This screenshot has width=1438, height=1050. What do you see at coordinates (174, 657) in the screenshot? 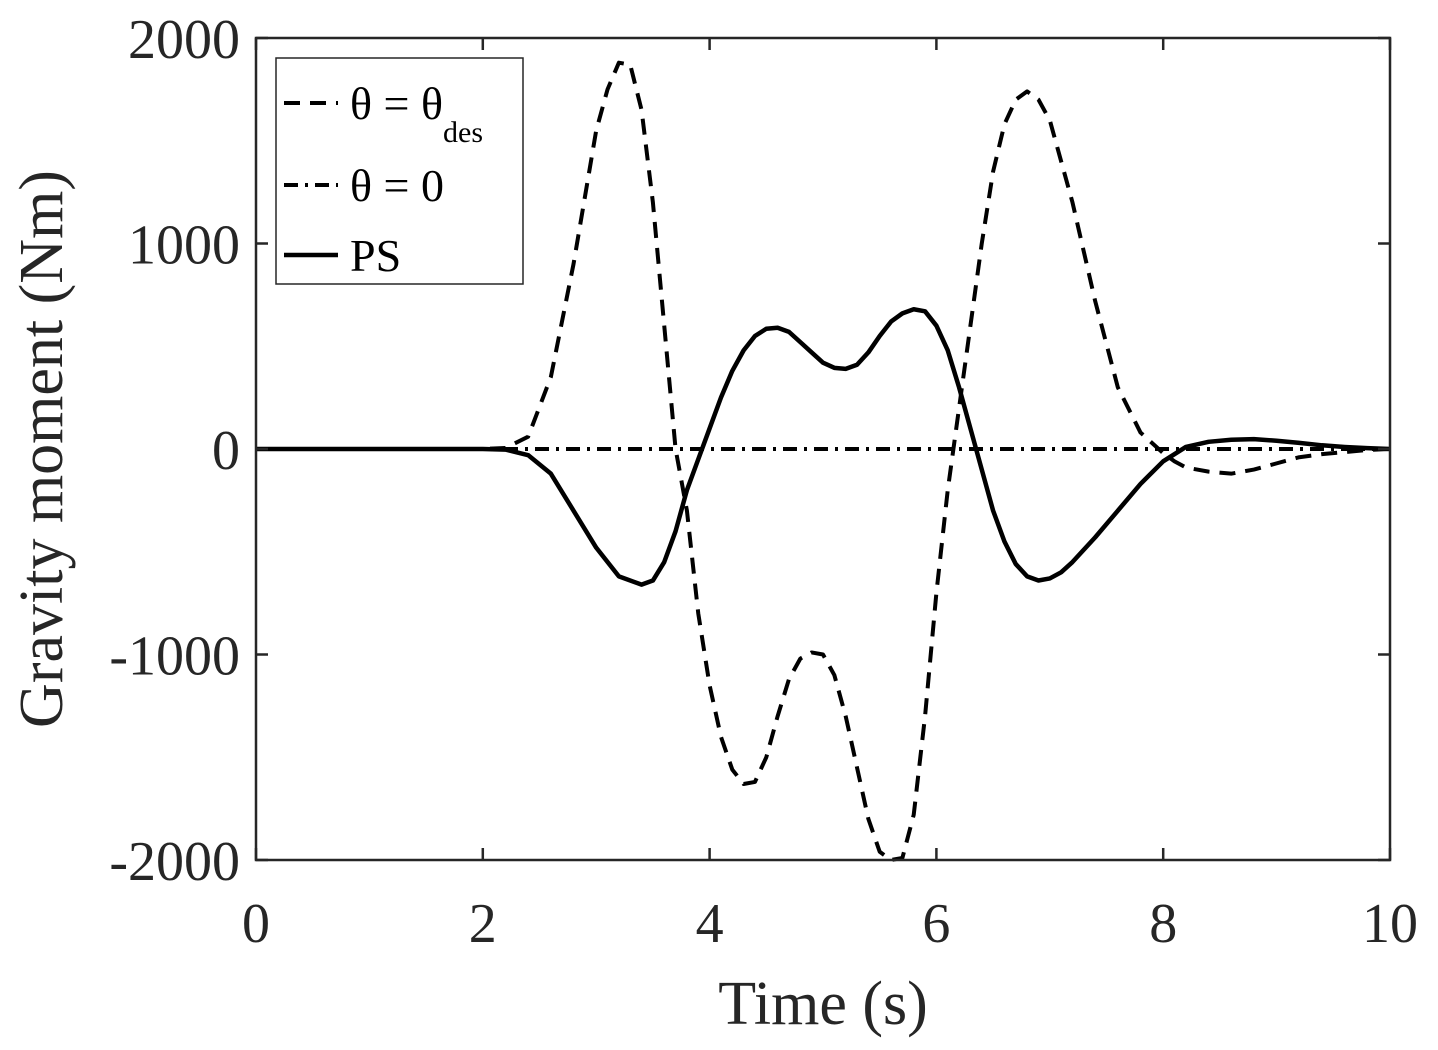
I see `y-tick-label: -1000` at bounding box center [174, 657].